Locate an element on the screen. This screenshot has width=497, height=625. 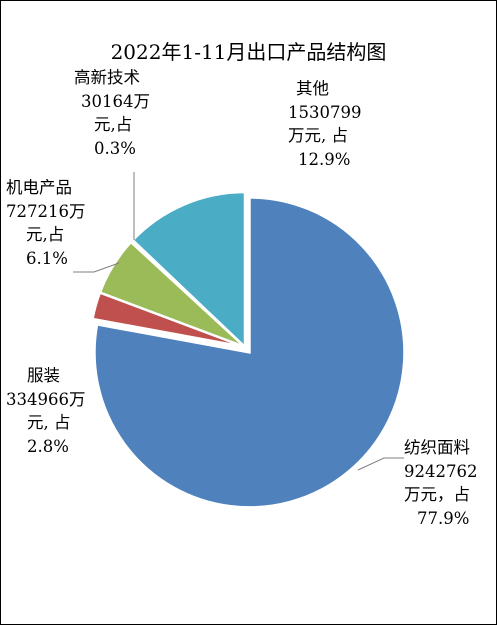
slice-label-apparel: 服装 334966万 元, 占 2.8% is located at coordinates (46, 411).